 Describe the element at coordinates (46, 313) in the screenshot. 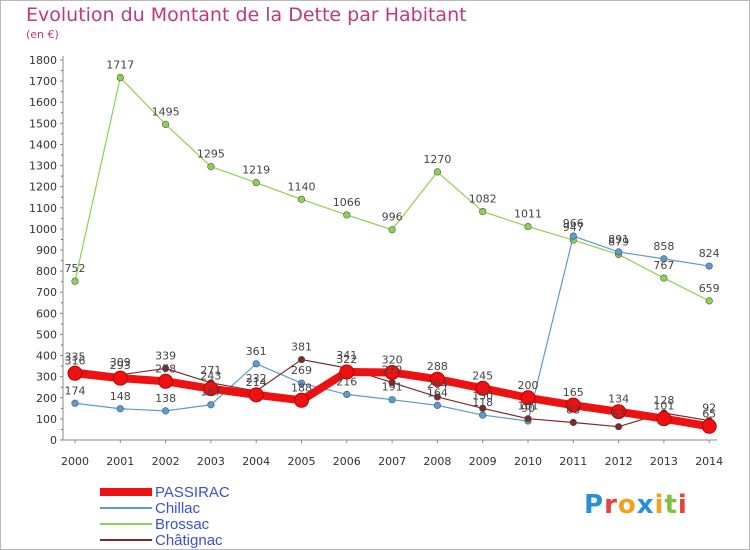

I see `y-tick-label: 600` at that location.